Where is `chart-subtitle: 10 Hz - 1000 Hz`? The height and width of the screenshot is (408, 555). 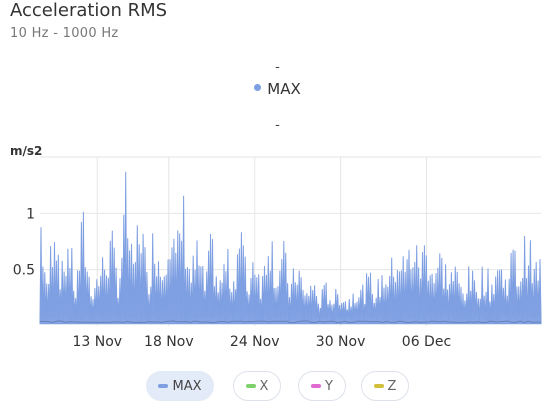
chart-subtitle: 10 Hz - 1000 Hz is located at coordinates (64, 33).